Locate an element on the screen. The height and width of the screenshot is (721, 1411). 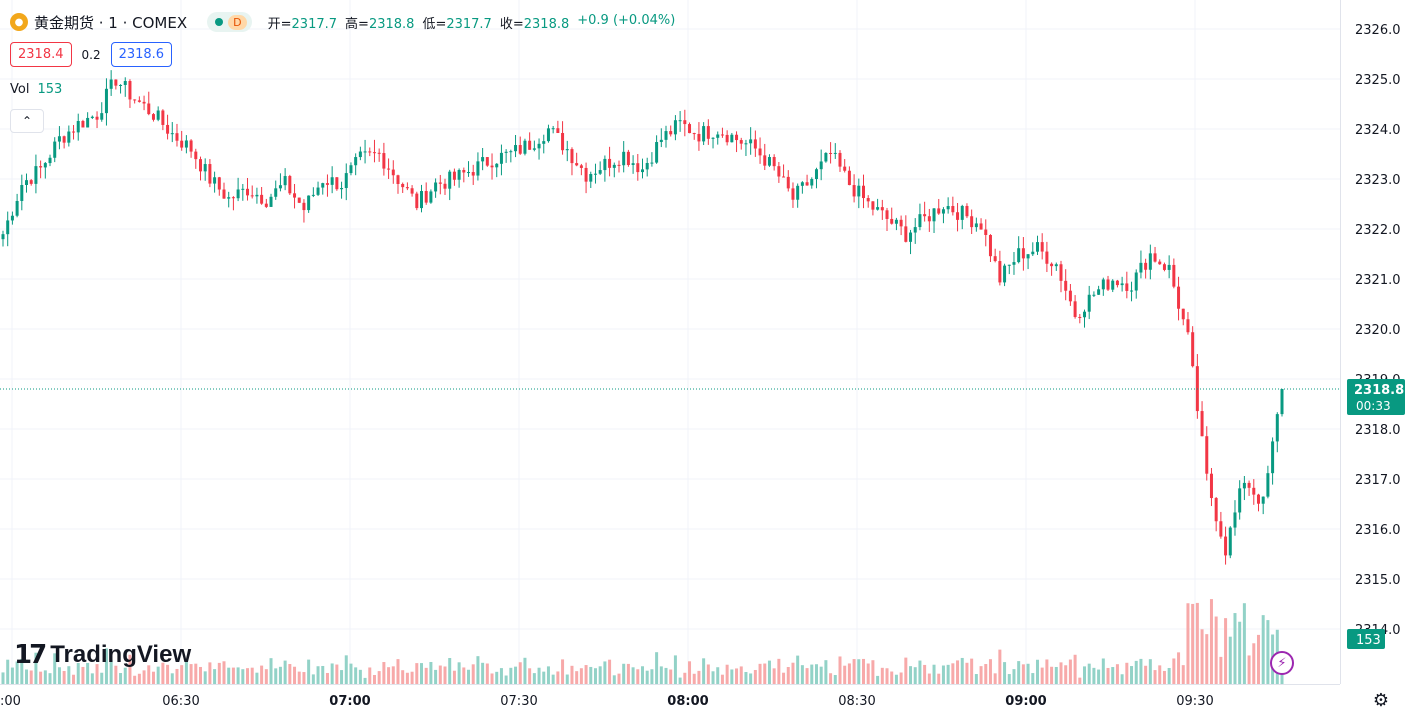
volume-label: Vol is located at coordinates (20, 89).